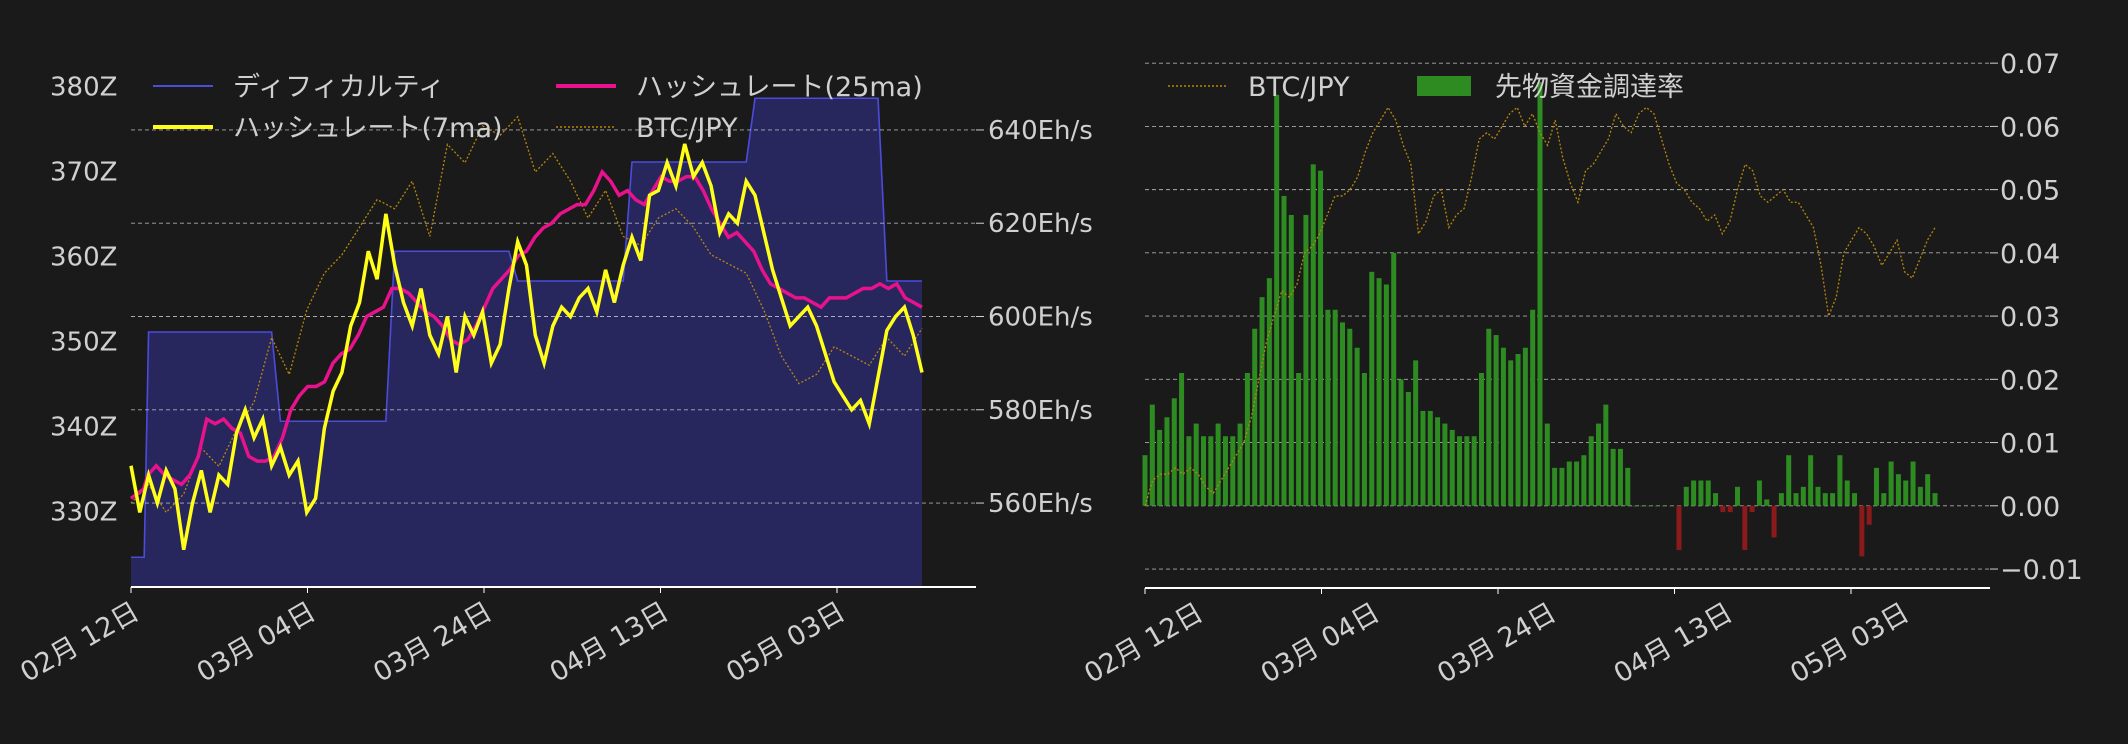 This screenshot has height=744, width=2128. Describe the element at coordinates (339, 87) in the screenshot. I see `legend-label: ディフィカルティ` at that location.